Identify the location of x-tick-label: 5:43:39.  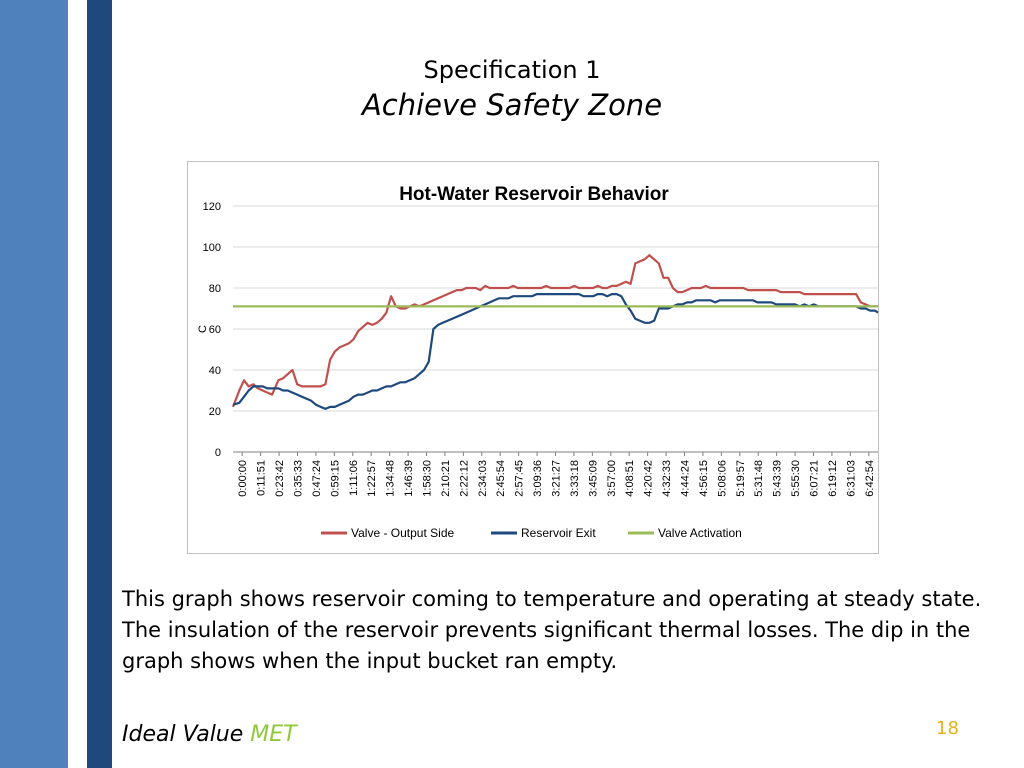
(778, 478).